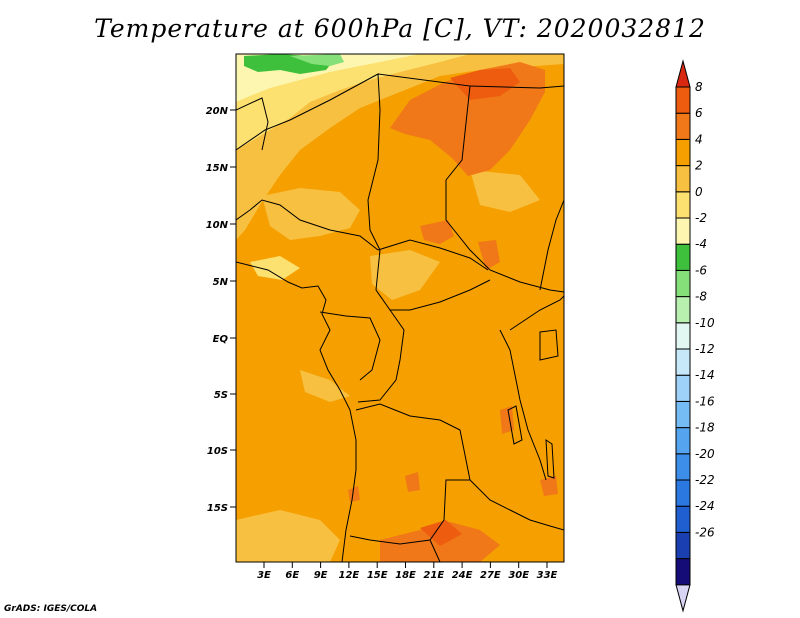 This screenshot has width=800, height=618. I want to click on lat-tick-label: 15S, so click(217, 508).